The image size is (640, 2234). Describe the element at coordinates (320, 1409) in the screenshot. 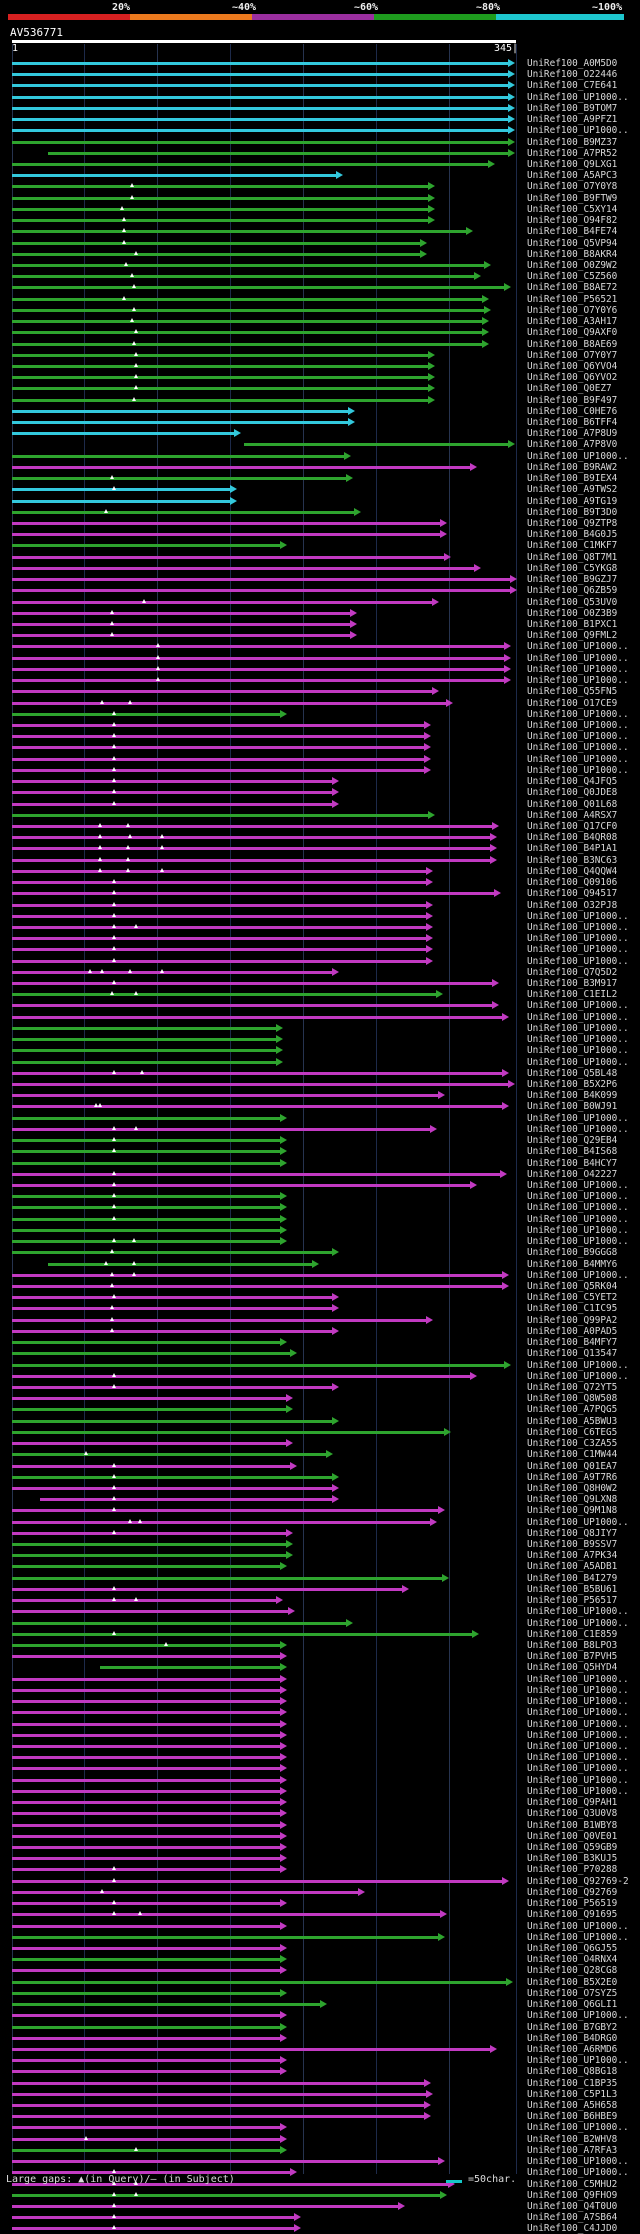

I see `hit-row: UniRef100_A7PQG5` at that location.